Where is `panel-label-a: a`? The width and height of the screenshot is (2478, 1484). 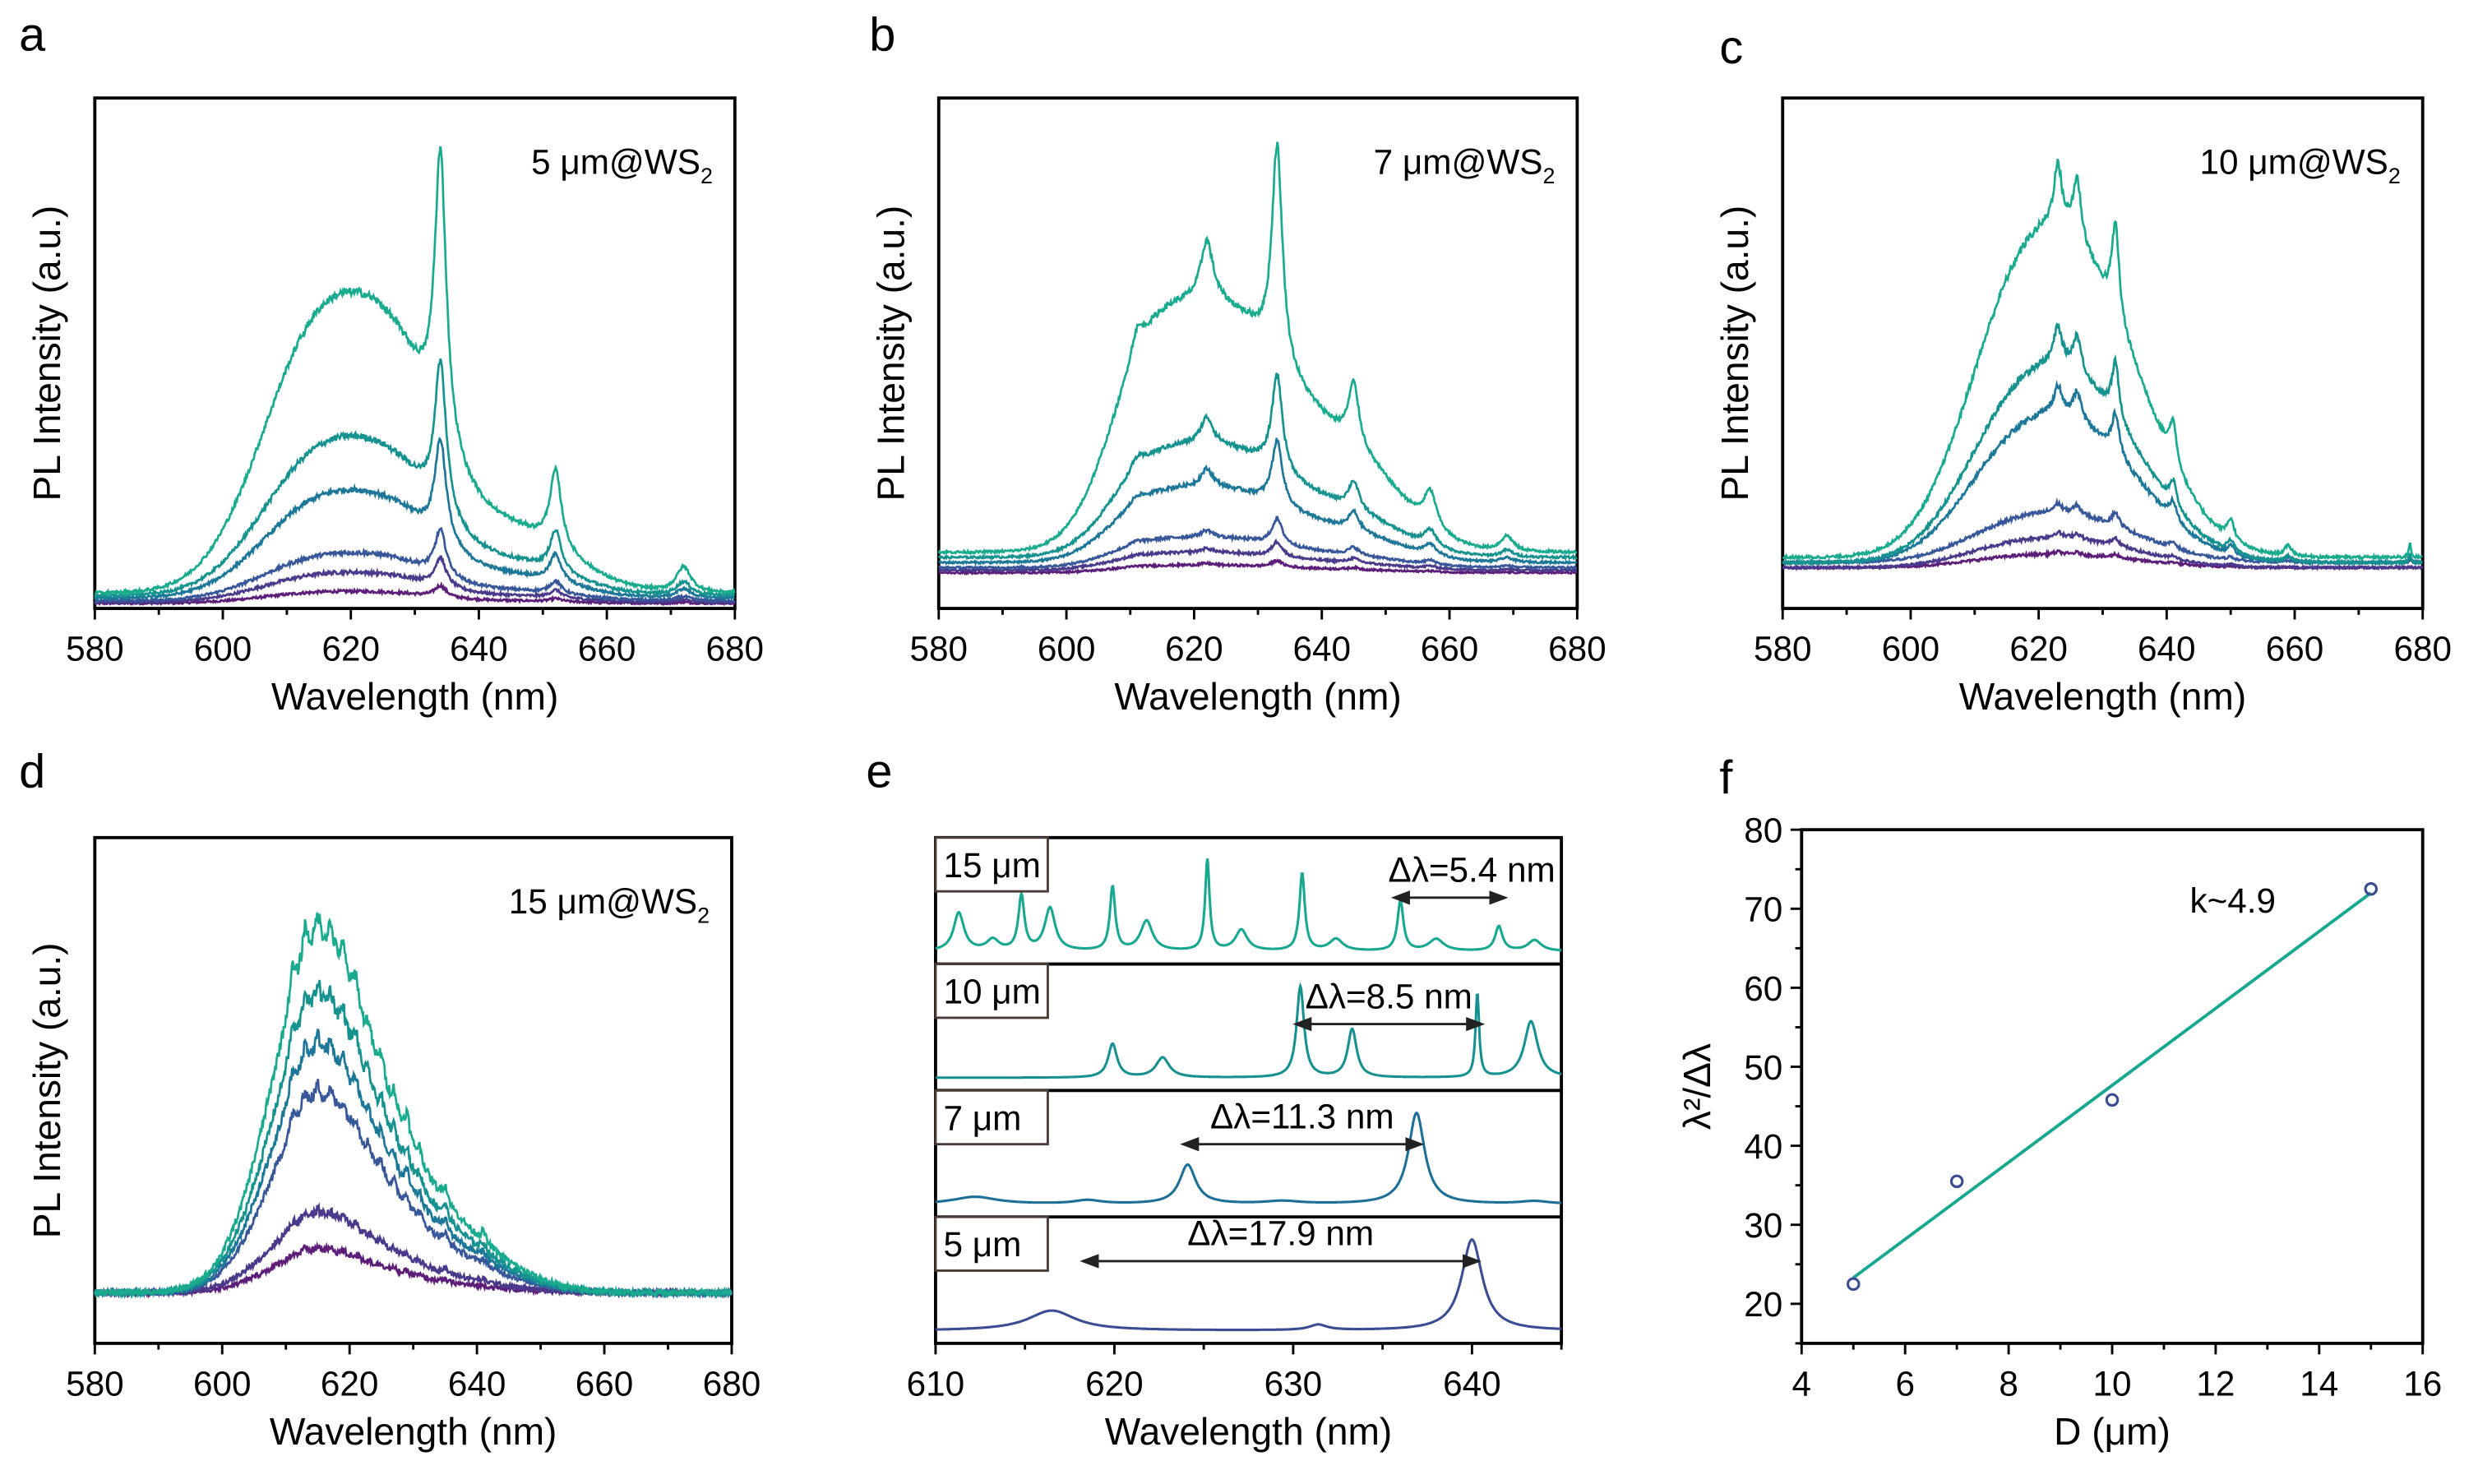 panel-label-a: a is located at coordinates (33, 36).